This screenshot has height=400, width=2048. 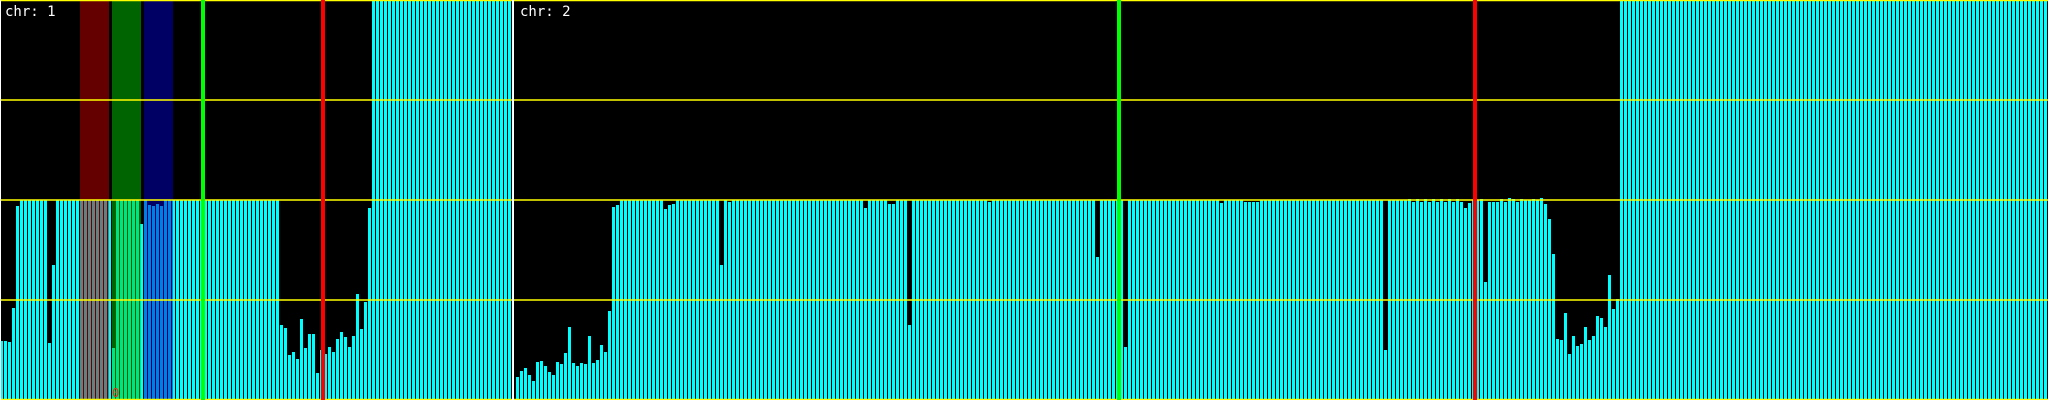 I want to click on bin-annotation: 0, so click(x=115, y=393).